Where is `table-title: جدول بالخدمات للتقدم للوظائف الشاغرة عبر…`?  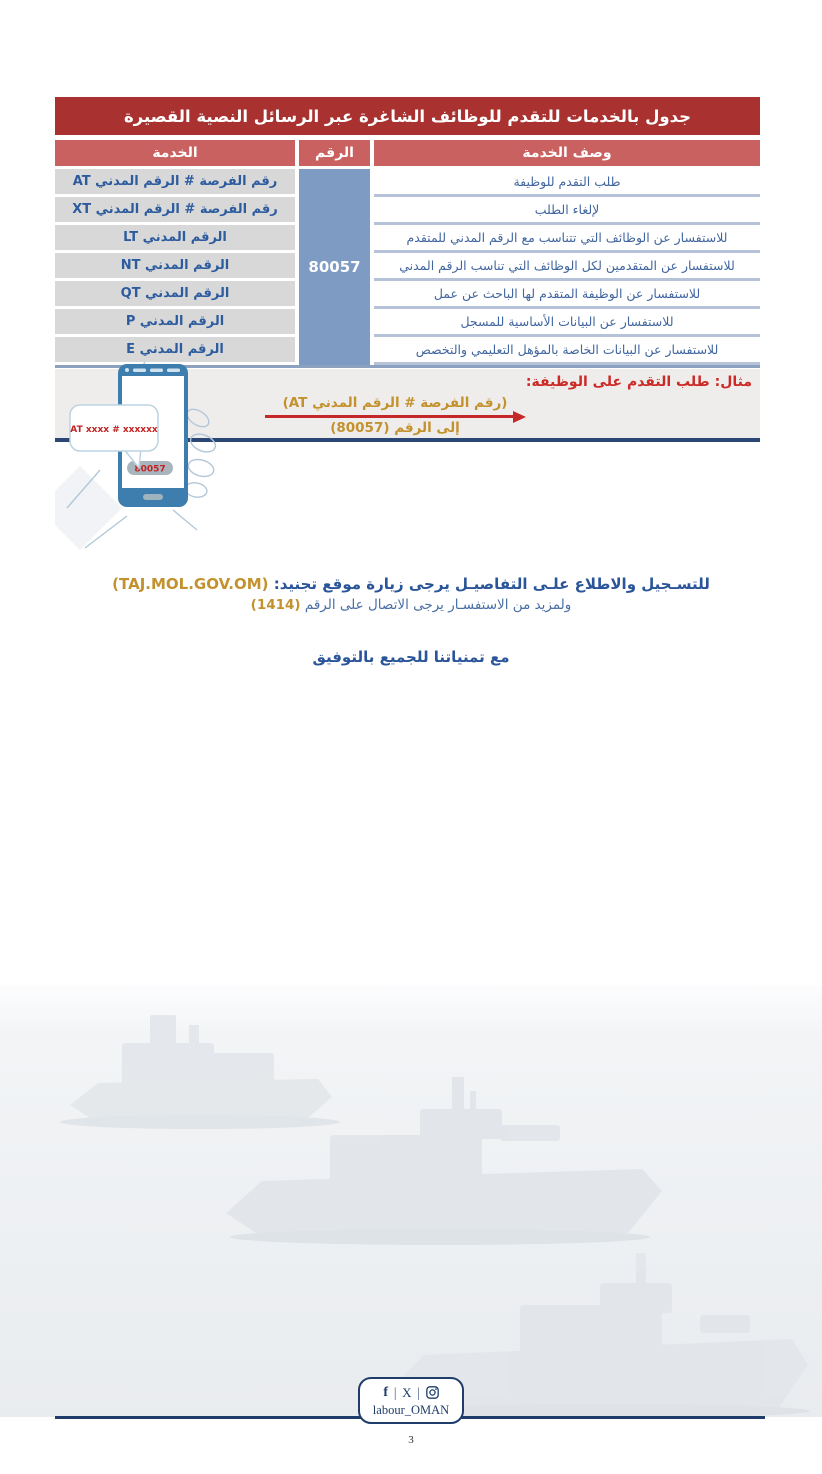
table-title: جدول بالخدمات للتقدم للوظائف الشاغرة عبر… is located at coordinates (407, 116).